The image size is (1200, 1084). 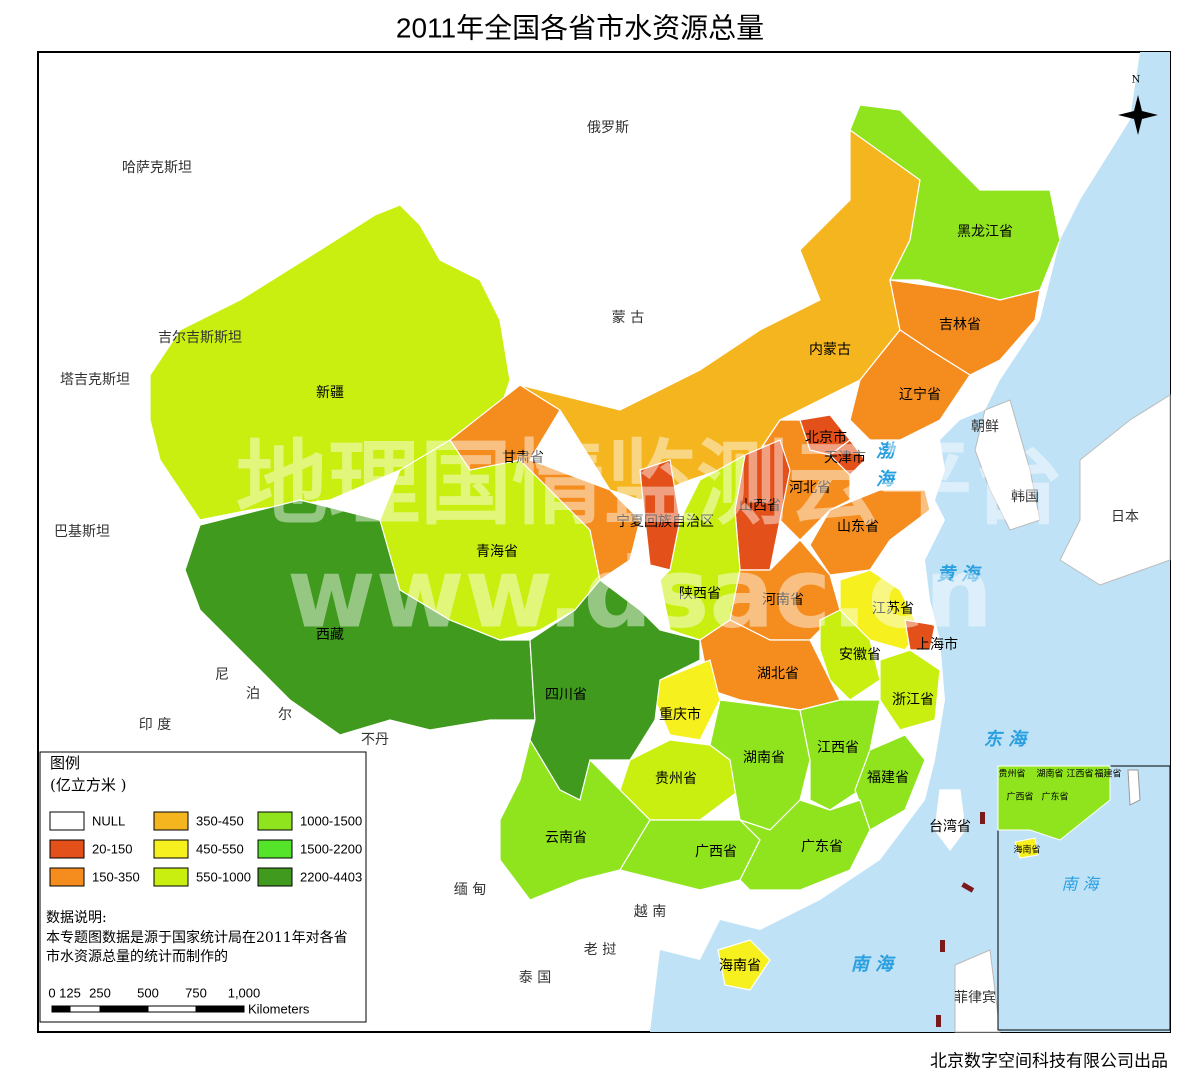 I want to click on province-label: 辽宁省, so click(x=920, y=394).